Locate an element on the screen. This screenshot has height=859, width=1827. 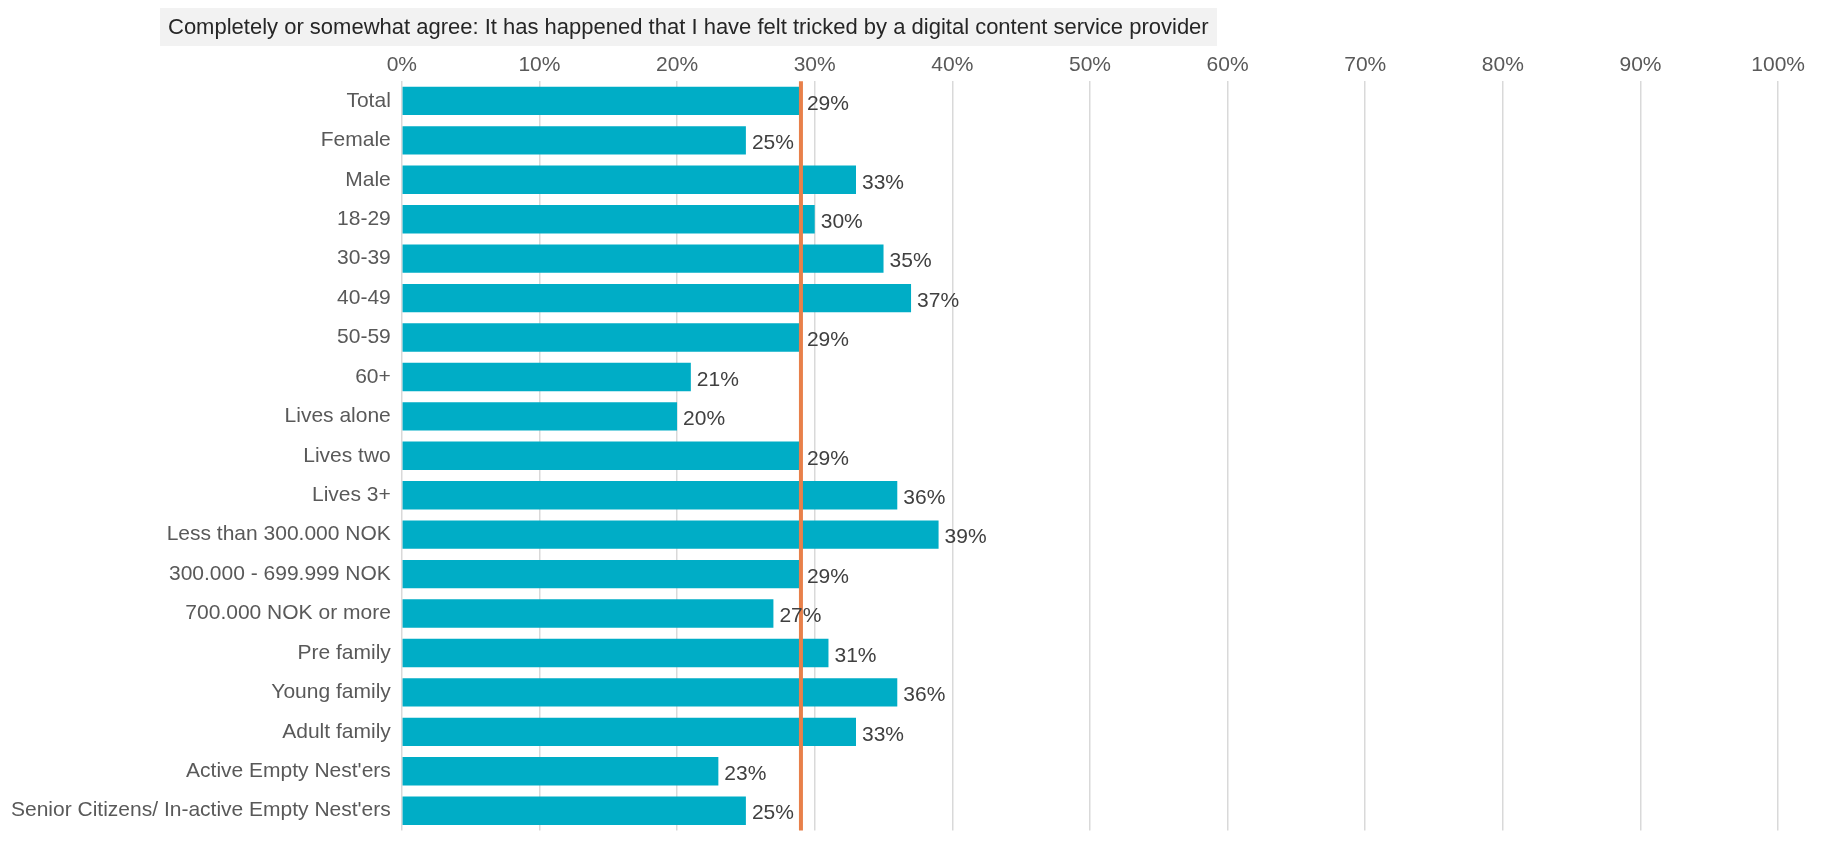
data-label: 39% is located at coordinates (965, 536).